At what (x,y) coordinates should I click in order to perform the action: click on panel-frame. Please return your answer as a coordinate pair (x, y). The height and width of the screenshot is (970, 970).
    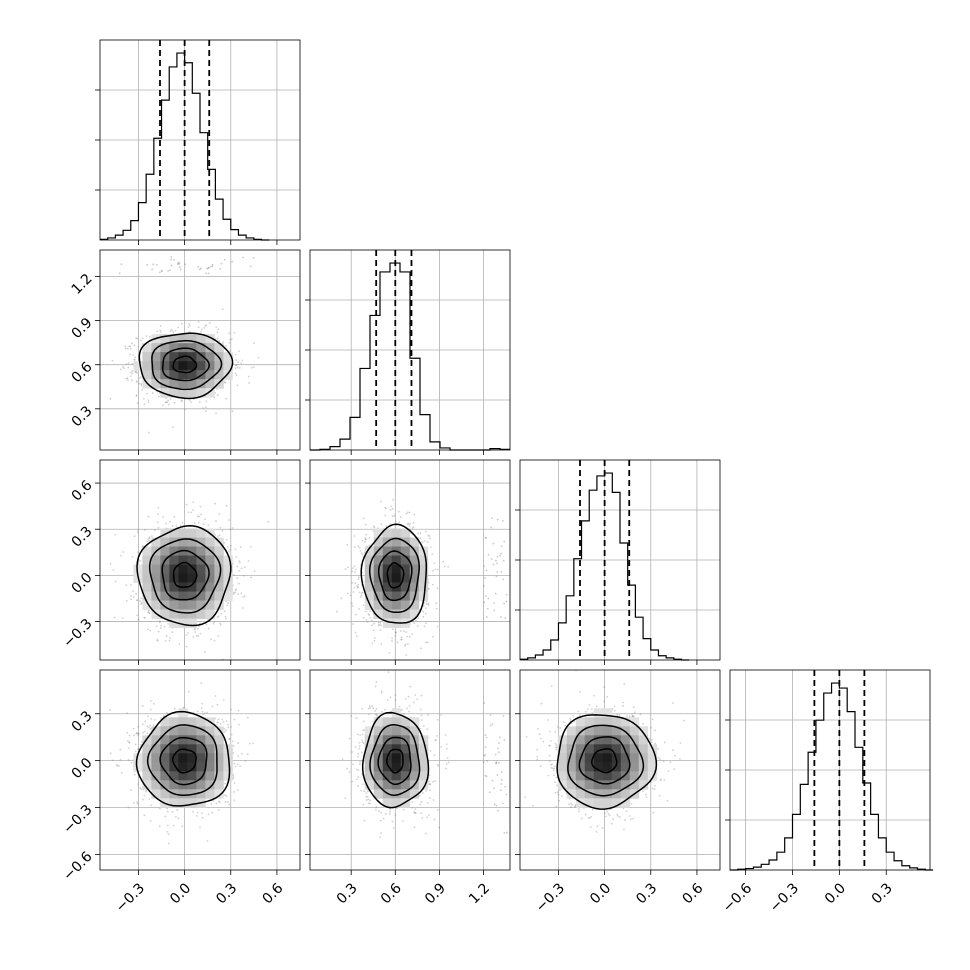
    Looking at the image, I should click on (410, 350).